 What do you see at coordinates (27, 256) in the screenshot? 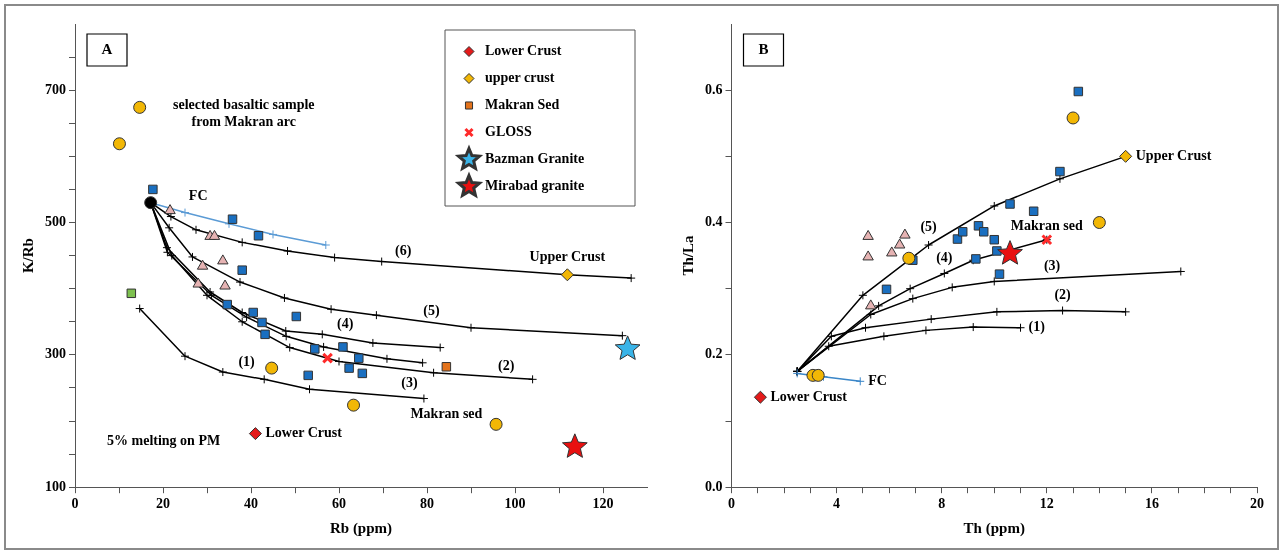
I see `y-axis-title: K/Rb` at bounding box center [27, 256].